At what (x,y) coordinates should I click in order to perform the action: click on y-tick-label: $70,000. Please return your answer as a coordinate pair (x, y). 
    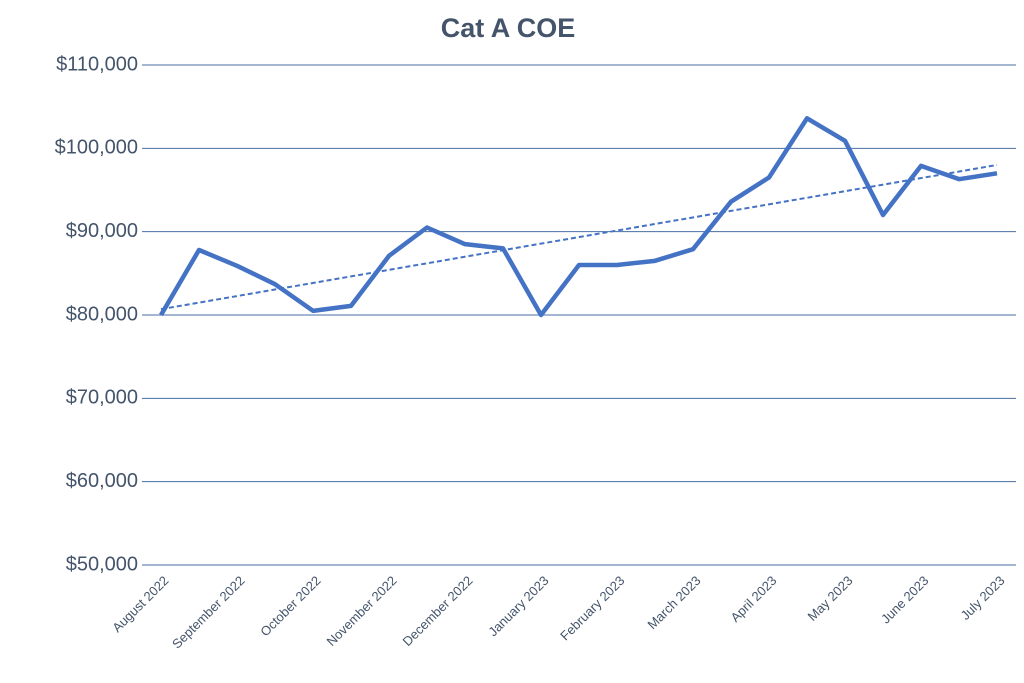
    Looking at the image, I should click on (102, 398).